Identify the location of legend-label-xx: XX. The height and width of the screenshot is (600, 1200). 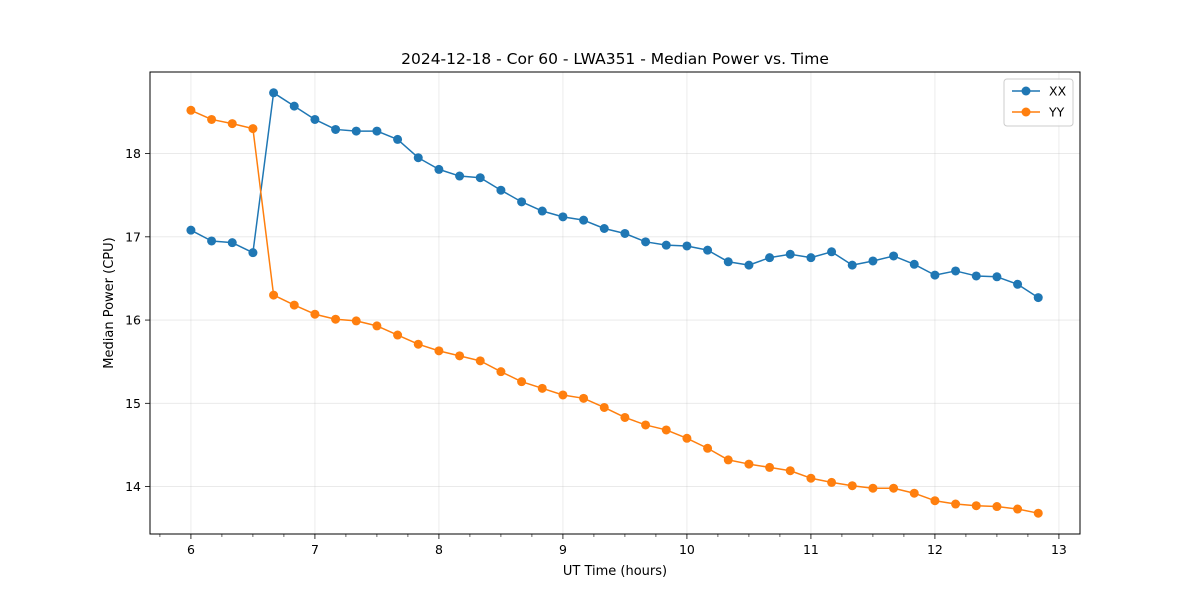
(1058, 91).